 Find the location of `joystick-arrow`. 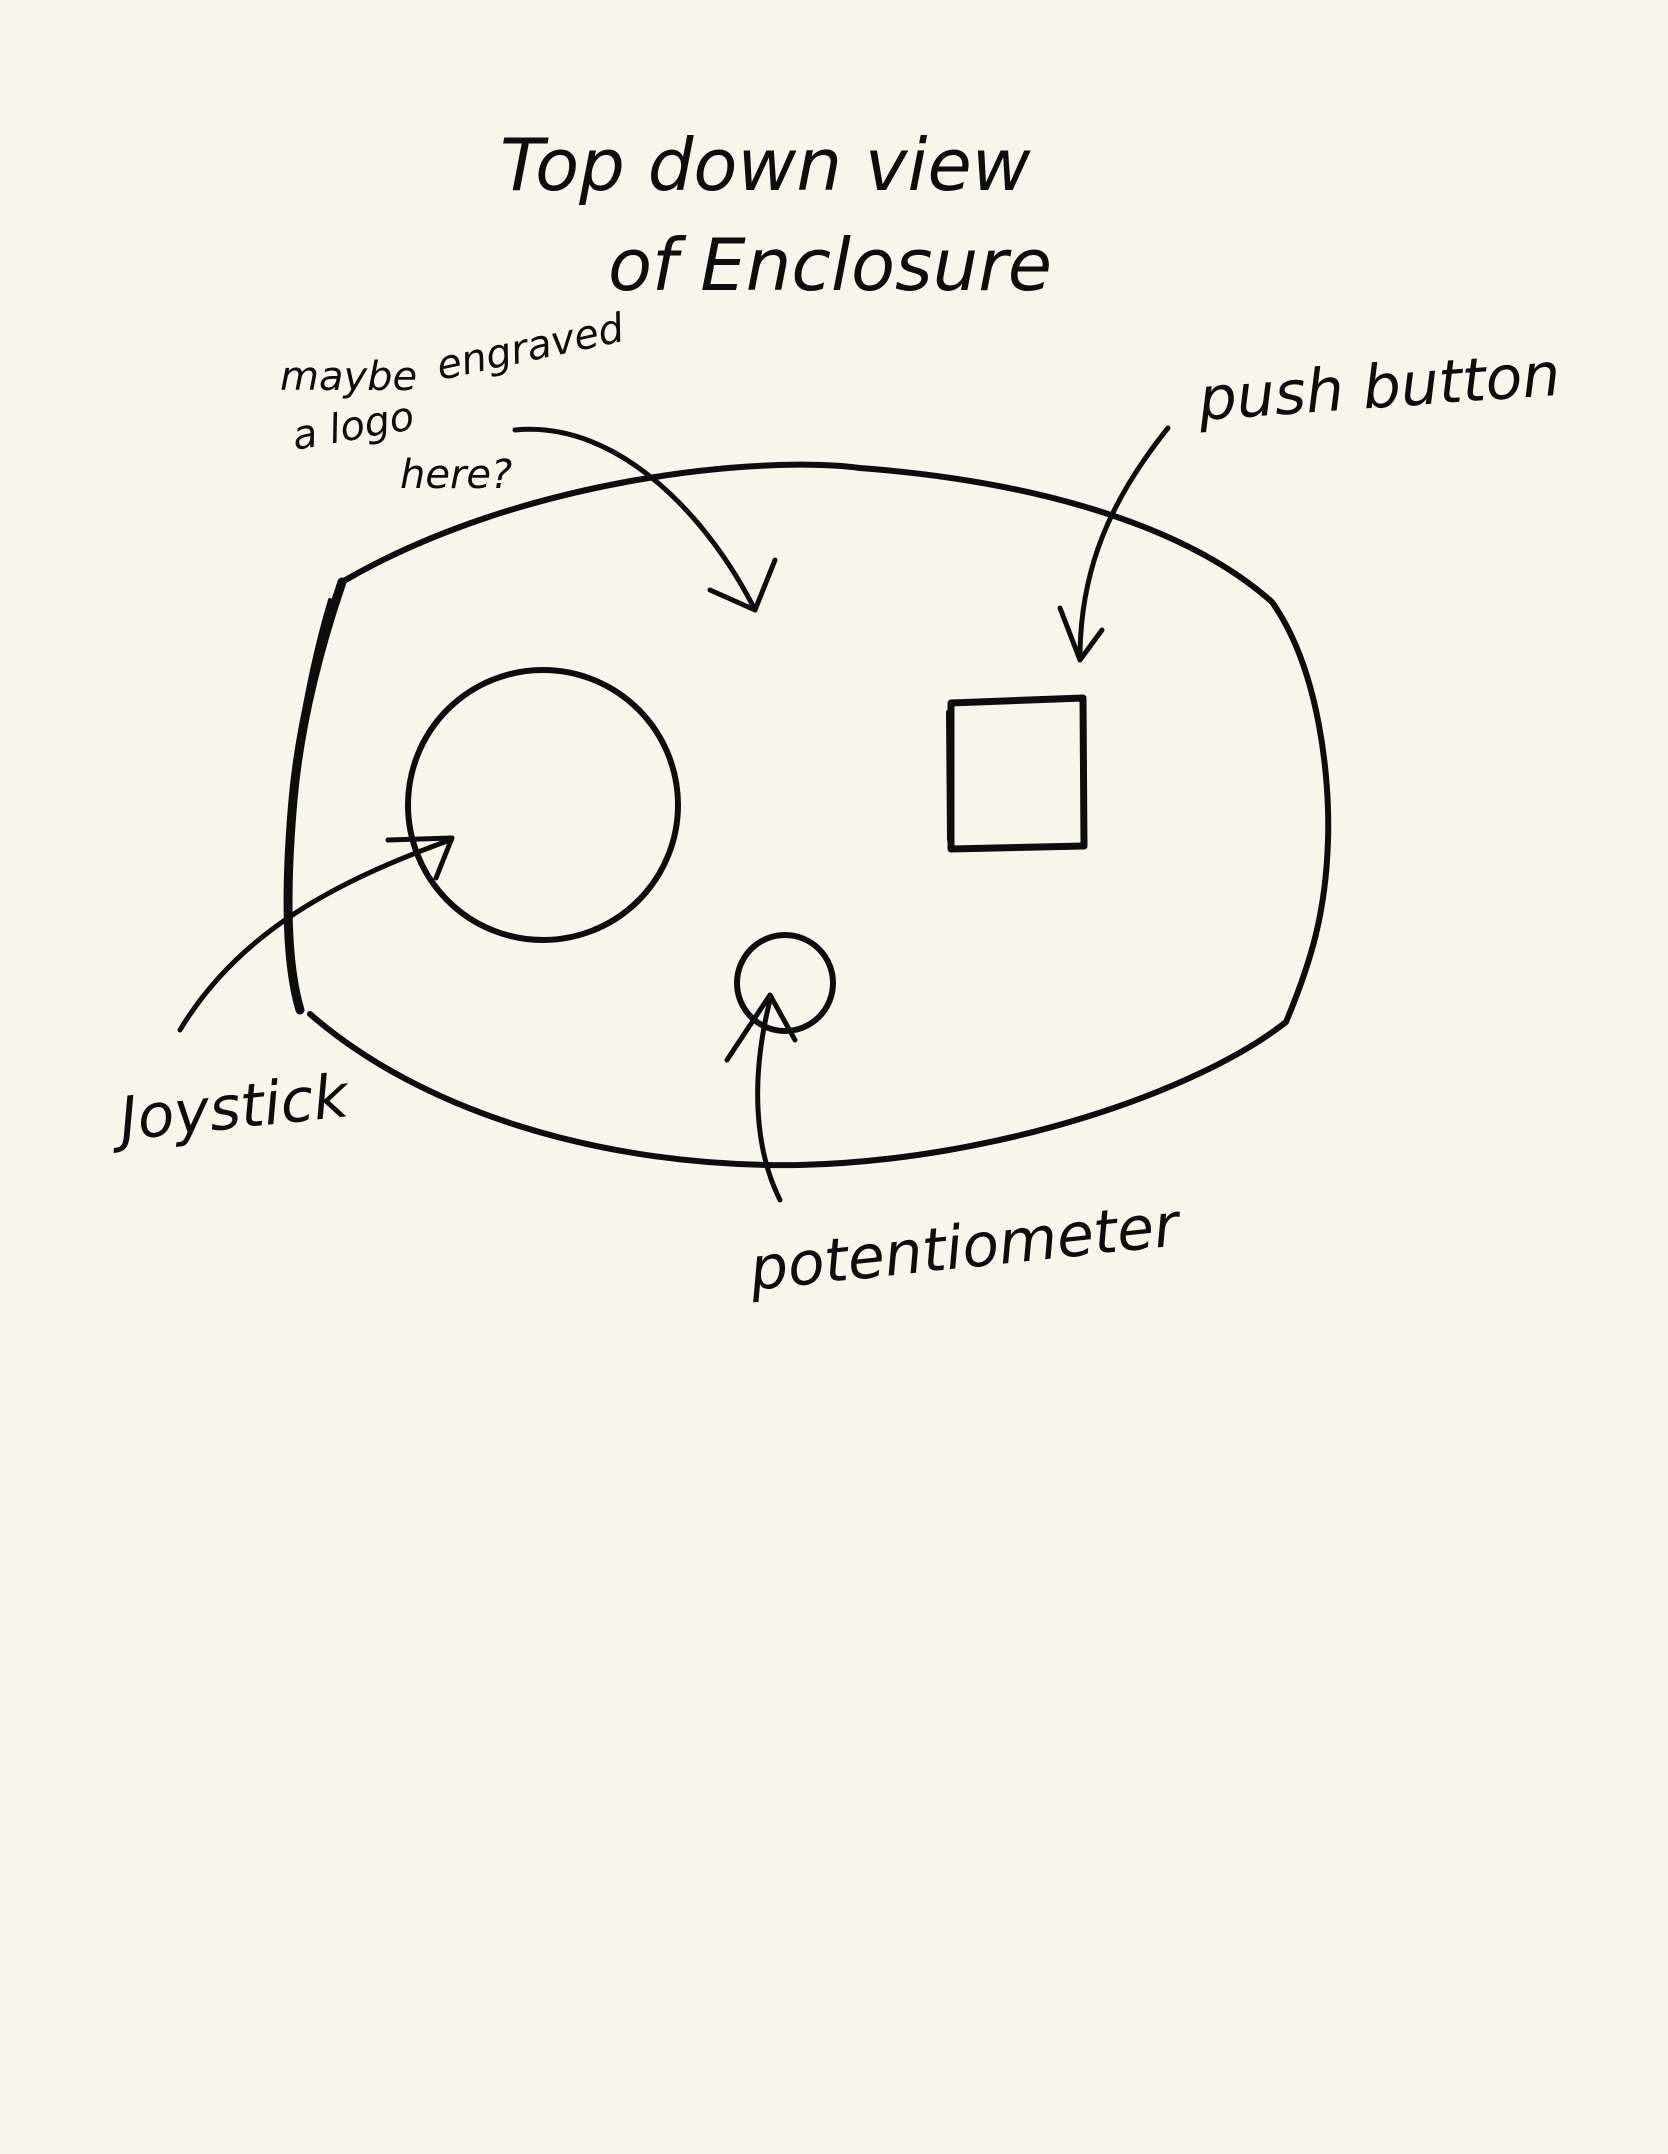

joystick-arrow is located at coordinates (315, 935).